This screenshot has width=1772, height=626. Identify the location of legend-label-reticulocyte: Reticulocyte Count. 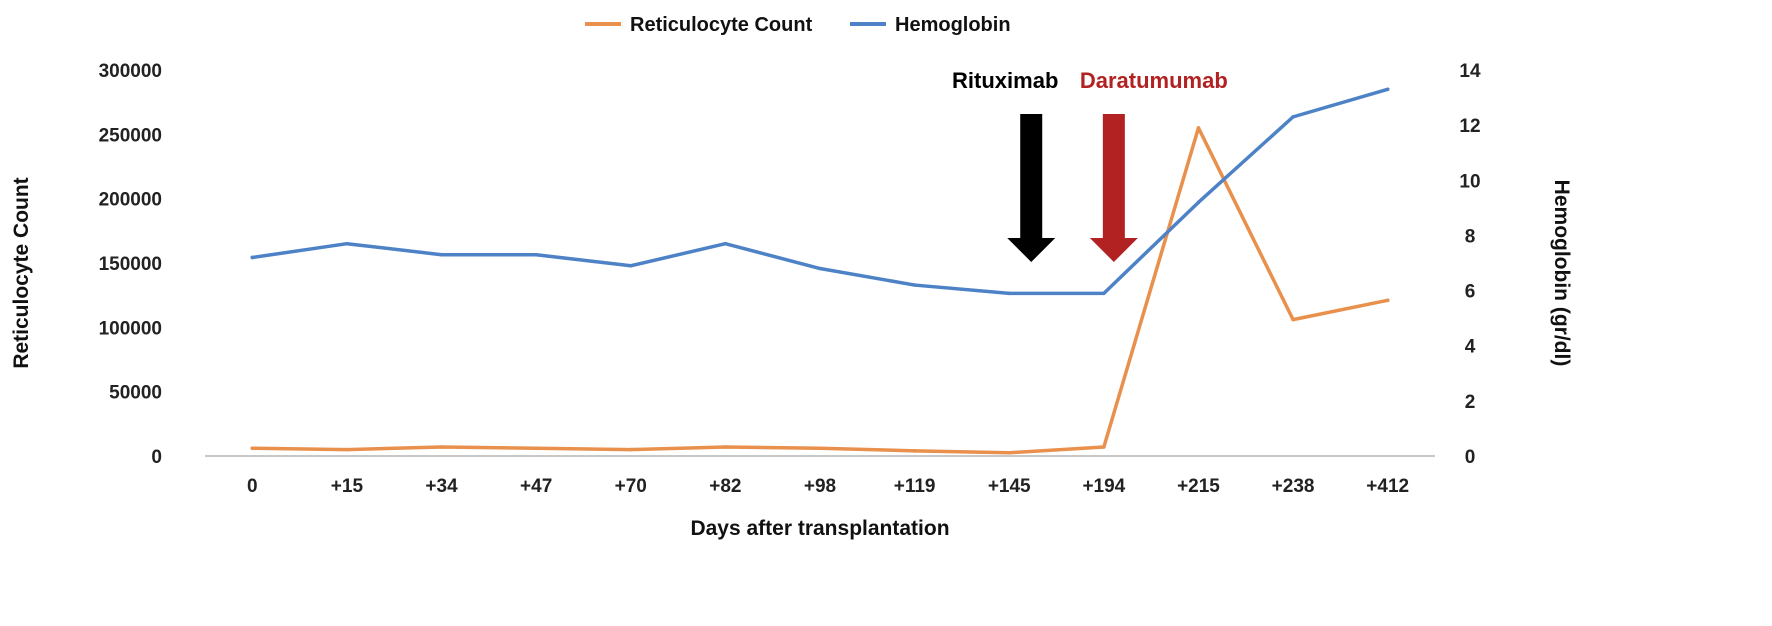
(721, 25).